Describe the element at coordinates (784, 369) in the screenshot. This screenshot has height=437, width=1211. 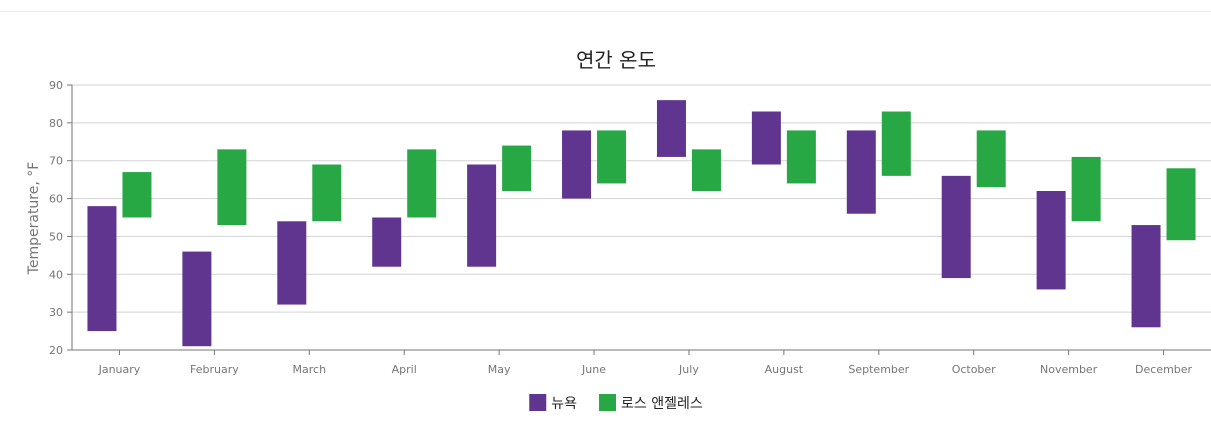
I see `x-tick-label: August` at that location.